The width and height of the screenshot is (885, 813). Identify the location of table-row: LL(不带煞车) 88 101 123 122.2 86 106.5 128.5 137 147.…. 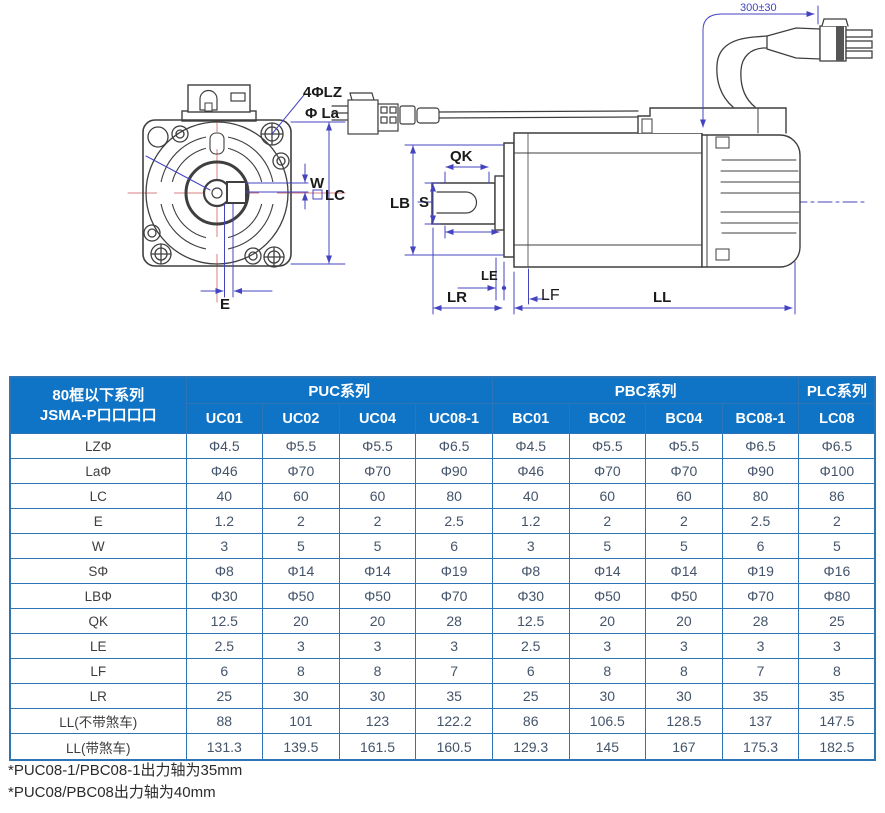
(442, 721).